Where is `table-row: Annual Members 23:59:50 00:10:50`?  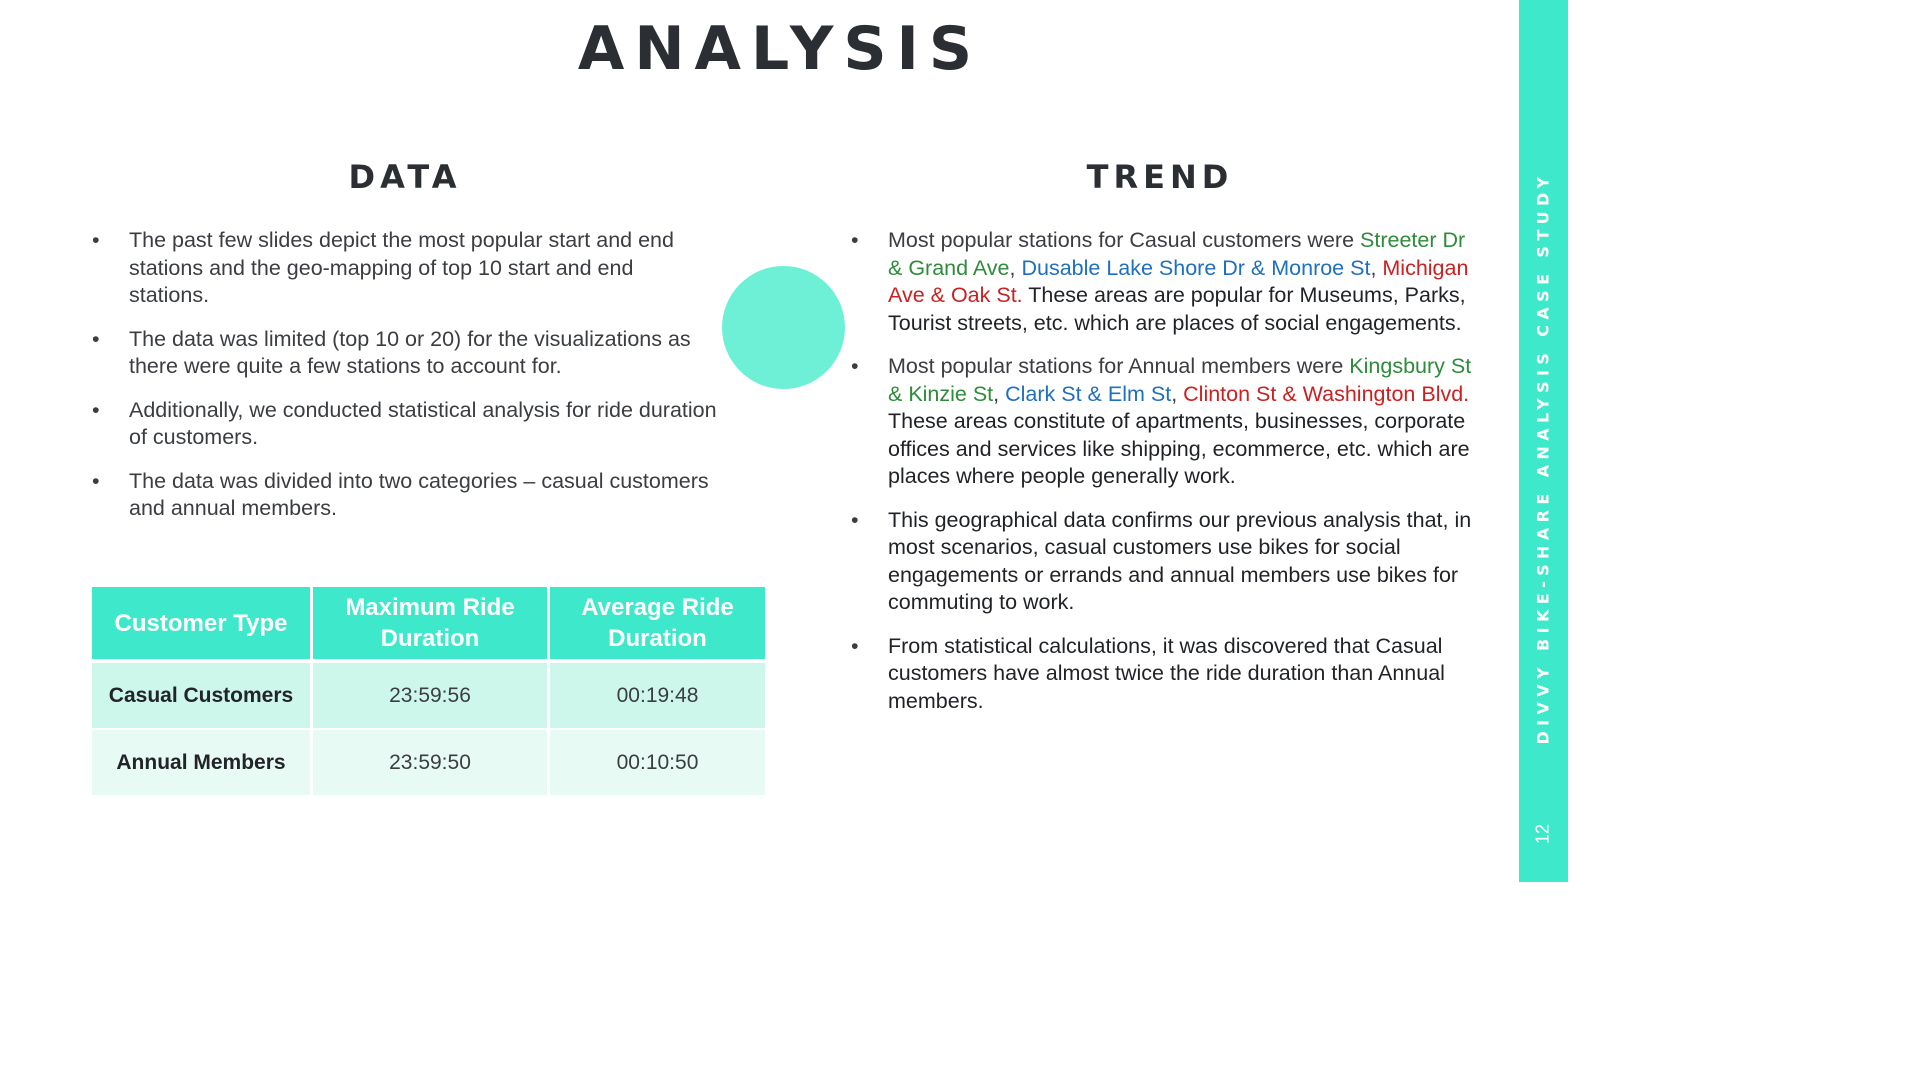 table-row: Annual Members 23:59:50 00:10:50 is located at coordinates (428, 763).